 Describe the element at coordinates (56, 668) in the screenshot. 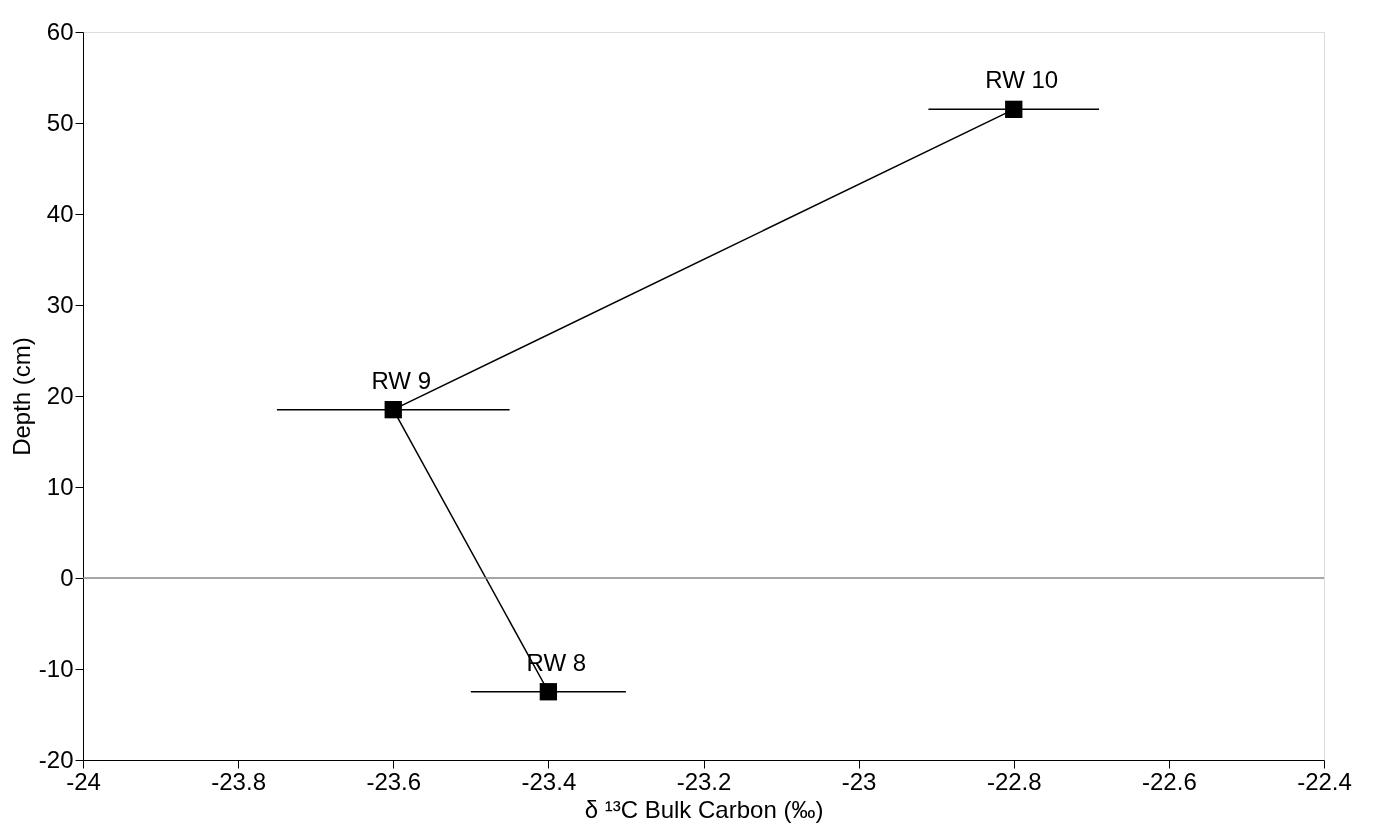

I see `y-tick-label: -10` at that location.